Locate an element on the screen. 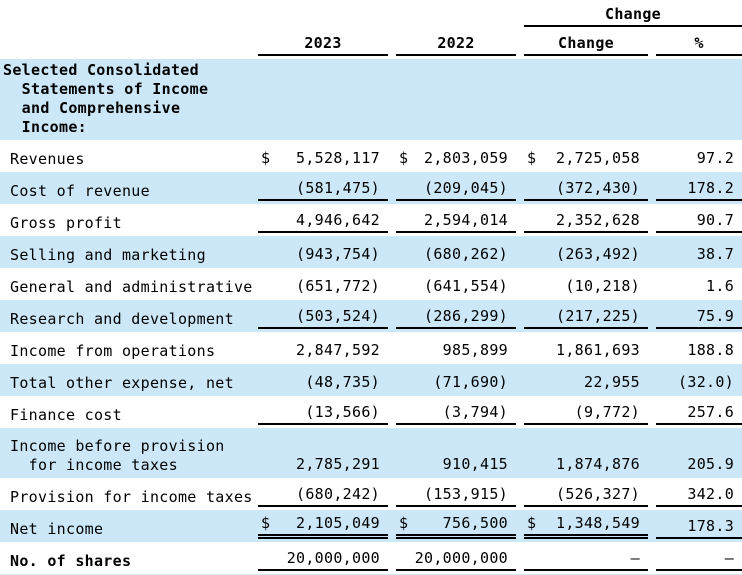  cell-value: (217,225) is located at coordinates (598, 316).